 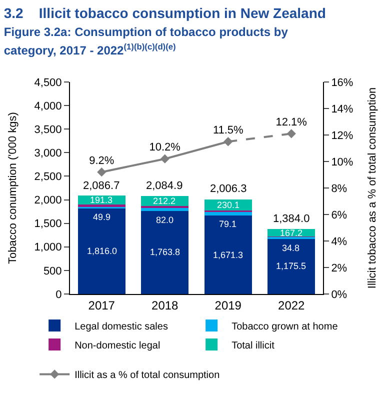 I want to click on chart-subtitle: Figure 3.2a: Consumption of tobacco products by category, 2017 - 2022$^{(1)(b)(c)(d)(e)}$, so click(x=146, y=41).